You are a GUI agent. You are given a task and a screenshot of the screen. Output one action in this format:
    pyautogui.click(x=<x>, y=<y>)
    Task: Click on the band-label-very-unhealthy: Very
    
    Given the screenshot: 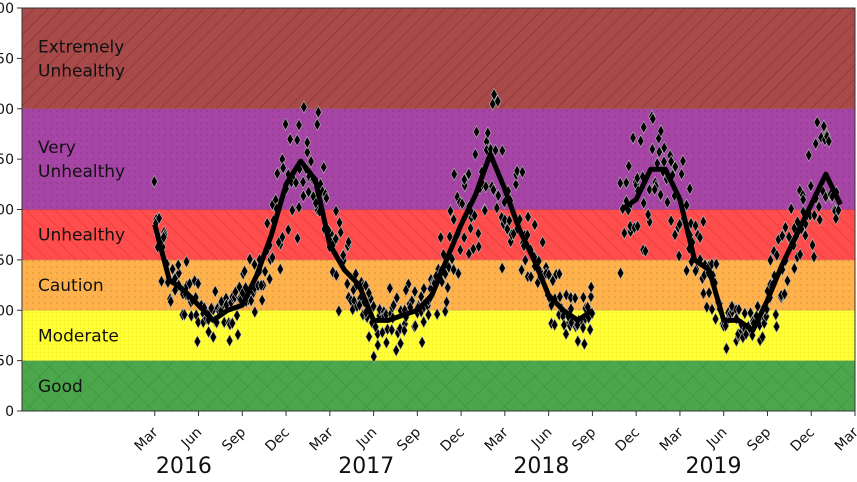 What is the action you would take?
    pyautogui.click(x=57, y=148)
    